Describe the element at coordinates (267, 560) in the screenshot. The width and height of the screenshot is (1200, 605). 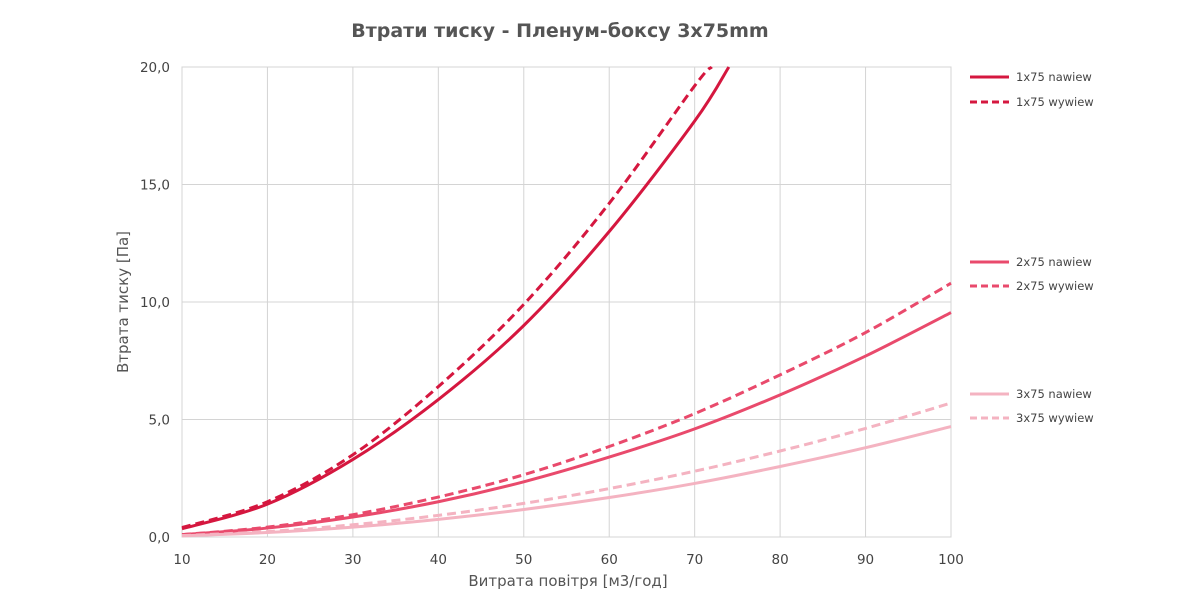
I see `x-tick-label: 20` at that location.